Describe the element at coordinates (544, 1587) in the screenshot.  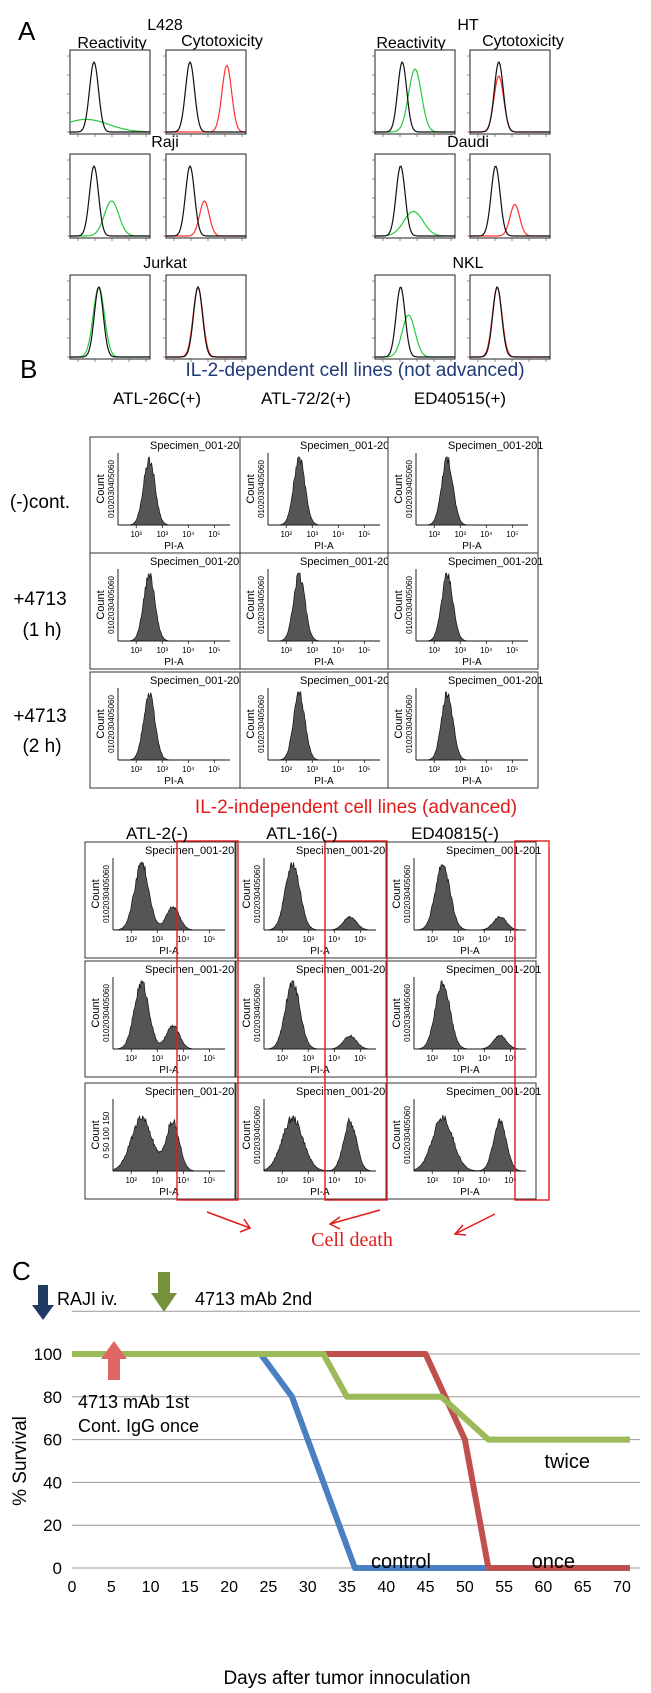
I see `x-tick-label: 60` at that location.